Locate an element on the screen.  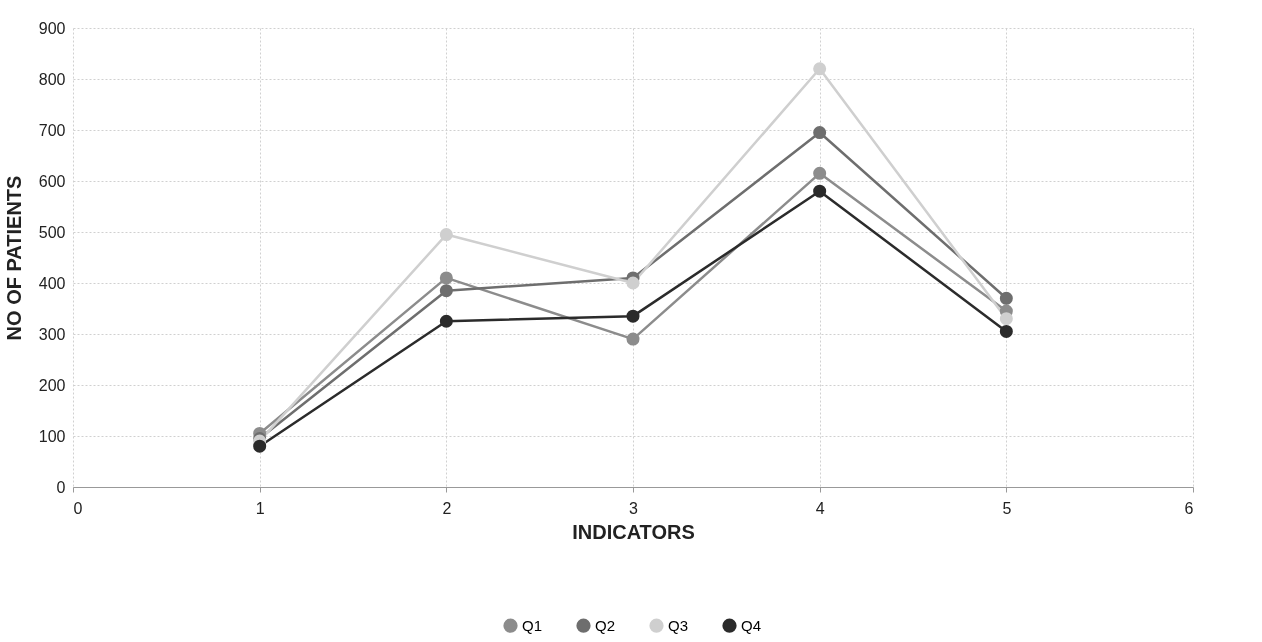
x-tick-label: 2 is located at coordinates (447, 508).